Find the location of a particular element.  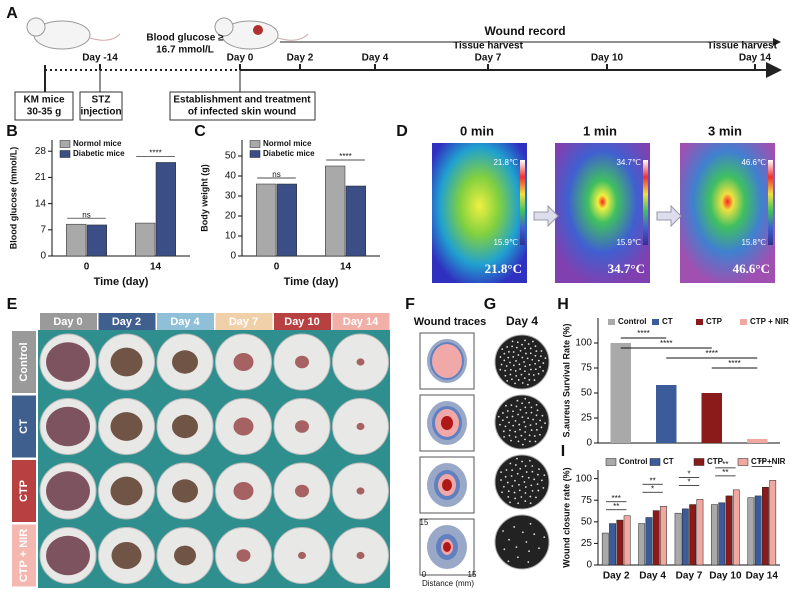

y-tick-label: 20 is located at coordinates (231, 216).